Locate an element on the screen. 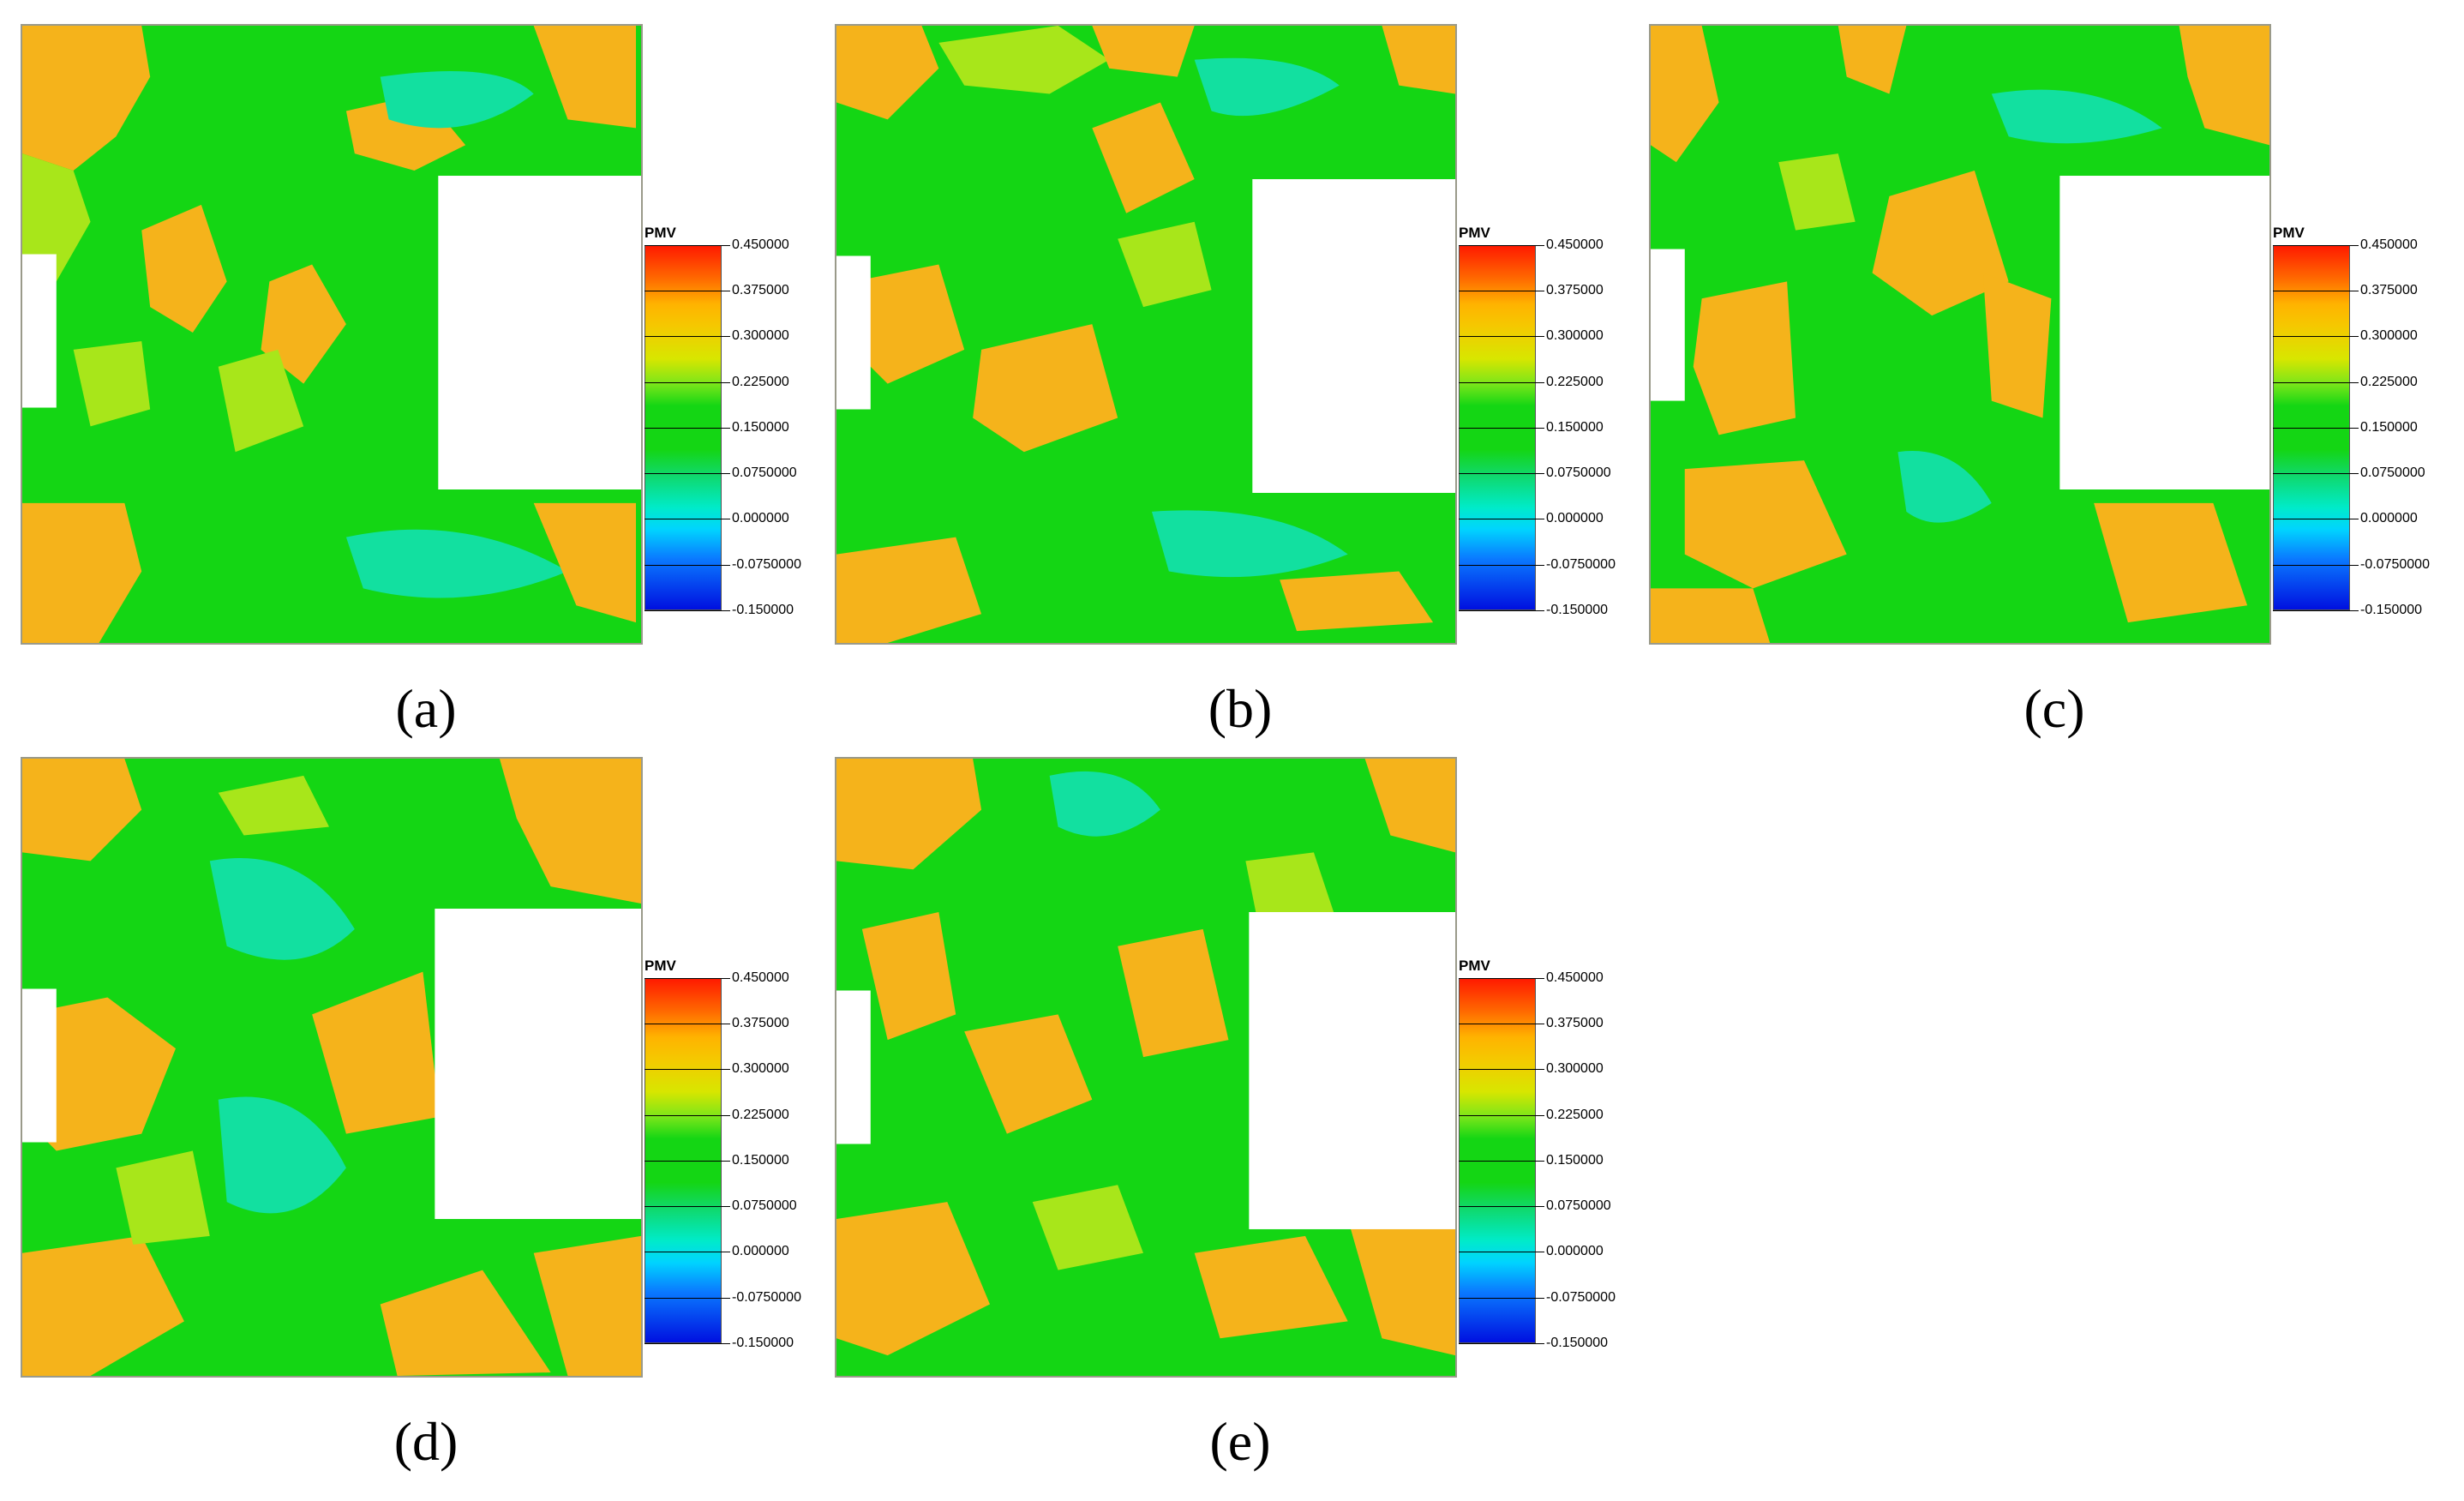 This screenshot has height=1501, width=2464. panel-caption: (d) is located at coordinates (426, 1442).